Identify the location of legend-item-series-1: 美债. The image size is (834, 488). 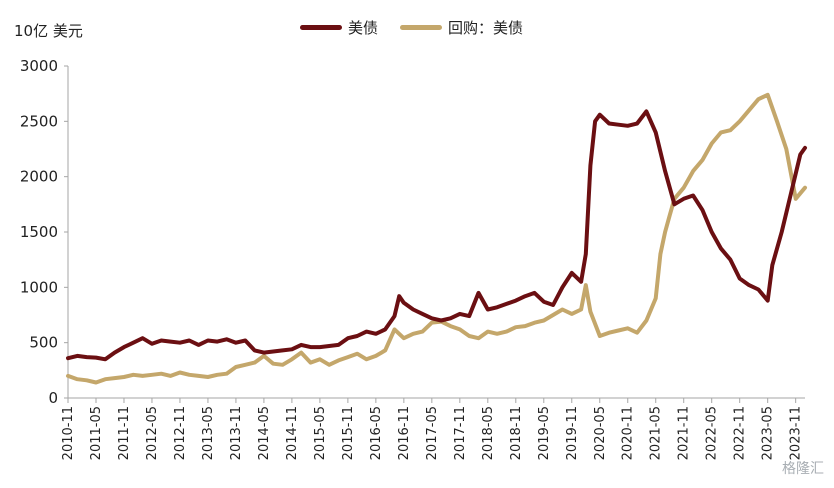
(339, 27).